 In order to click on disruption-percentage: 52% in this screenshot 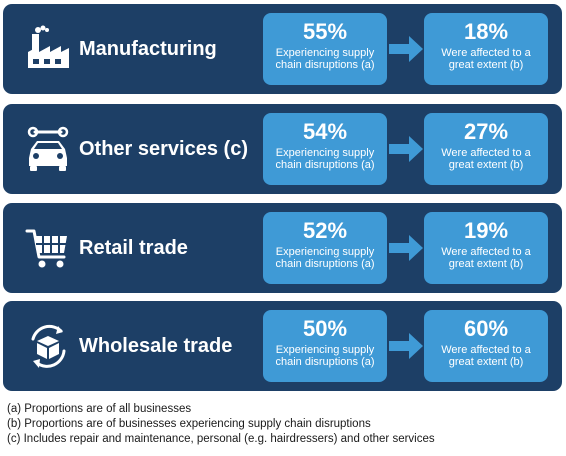, I will do `click(325, 230)`.